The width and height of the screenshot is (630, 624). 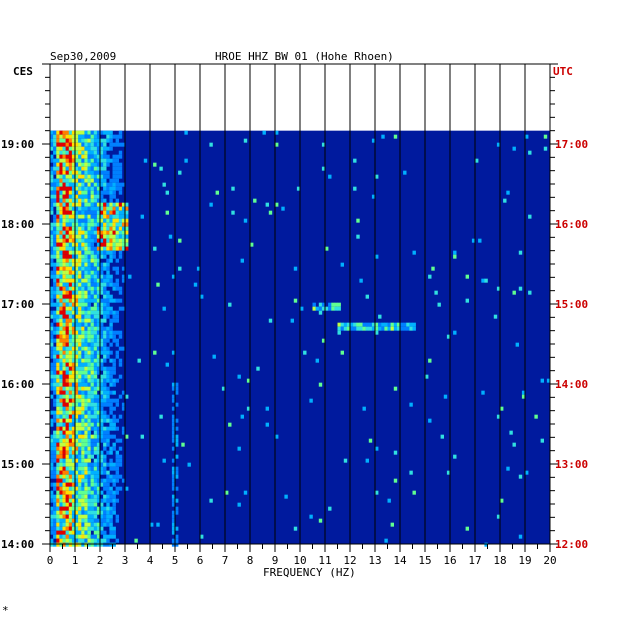 What do you see at coordinates (524, 560) in the screenshot?
I see `x-tick-label: 19` at bounding box center [524, 560].